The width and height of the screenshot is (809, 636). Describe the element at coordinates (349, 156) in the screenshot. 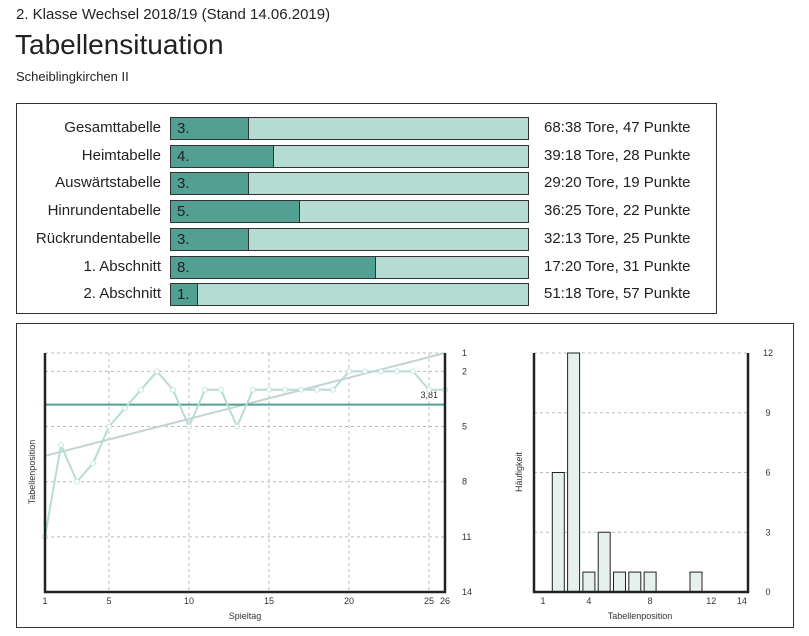

I see `position-bar: 4.` at that location.